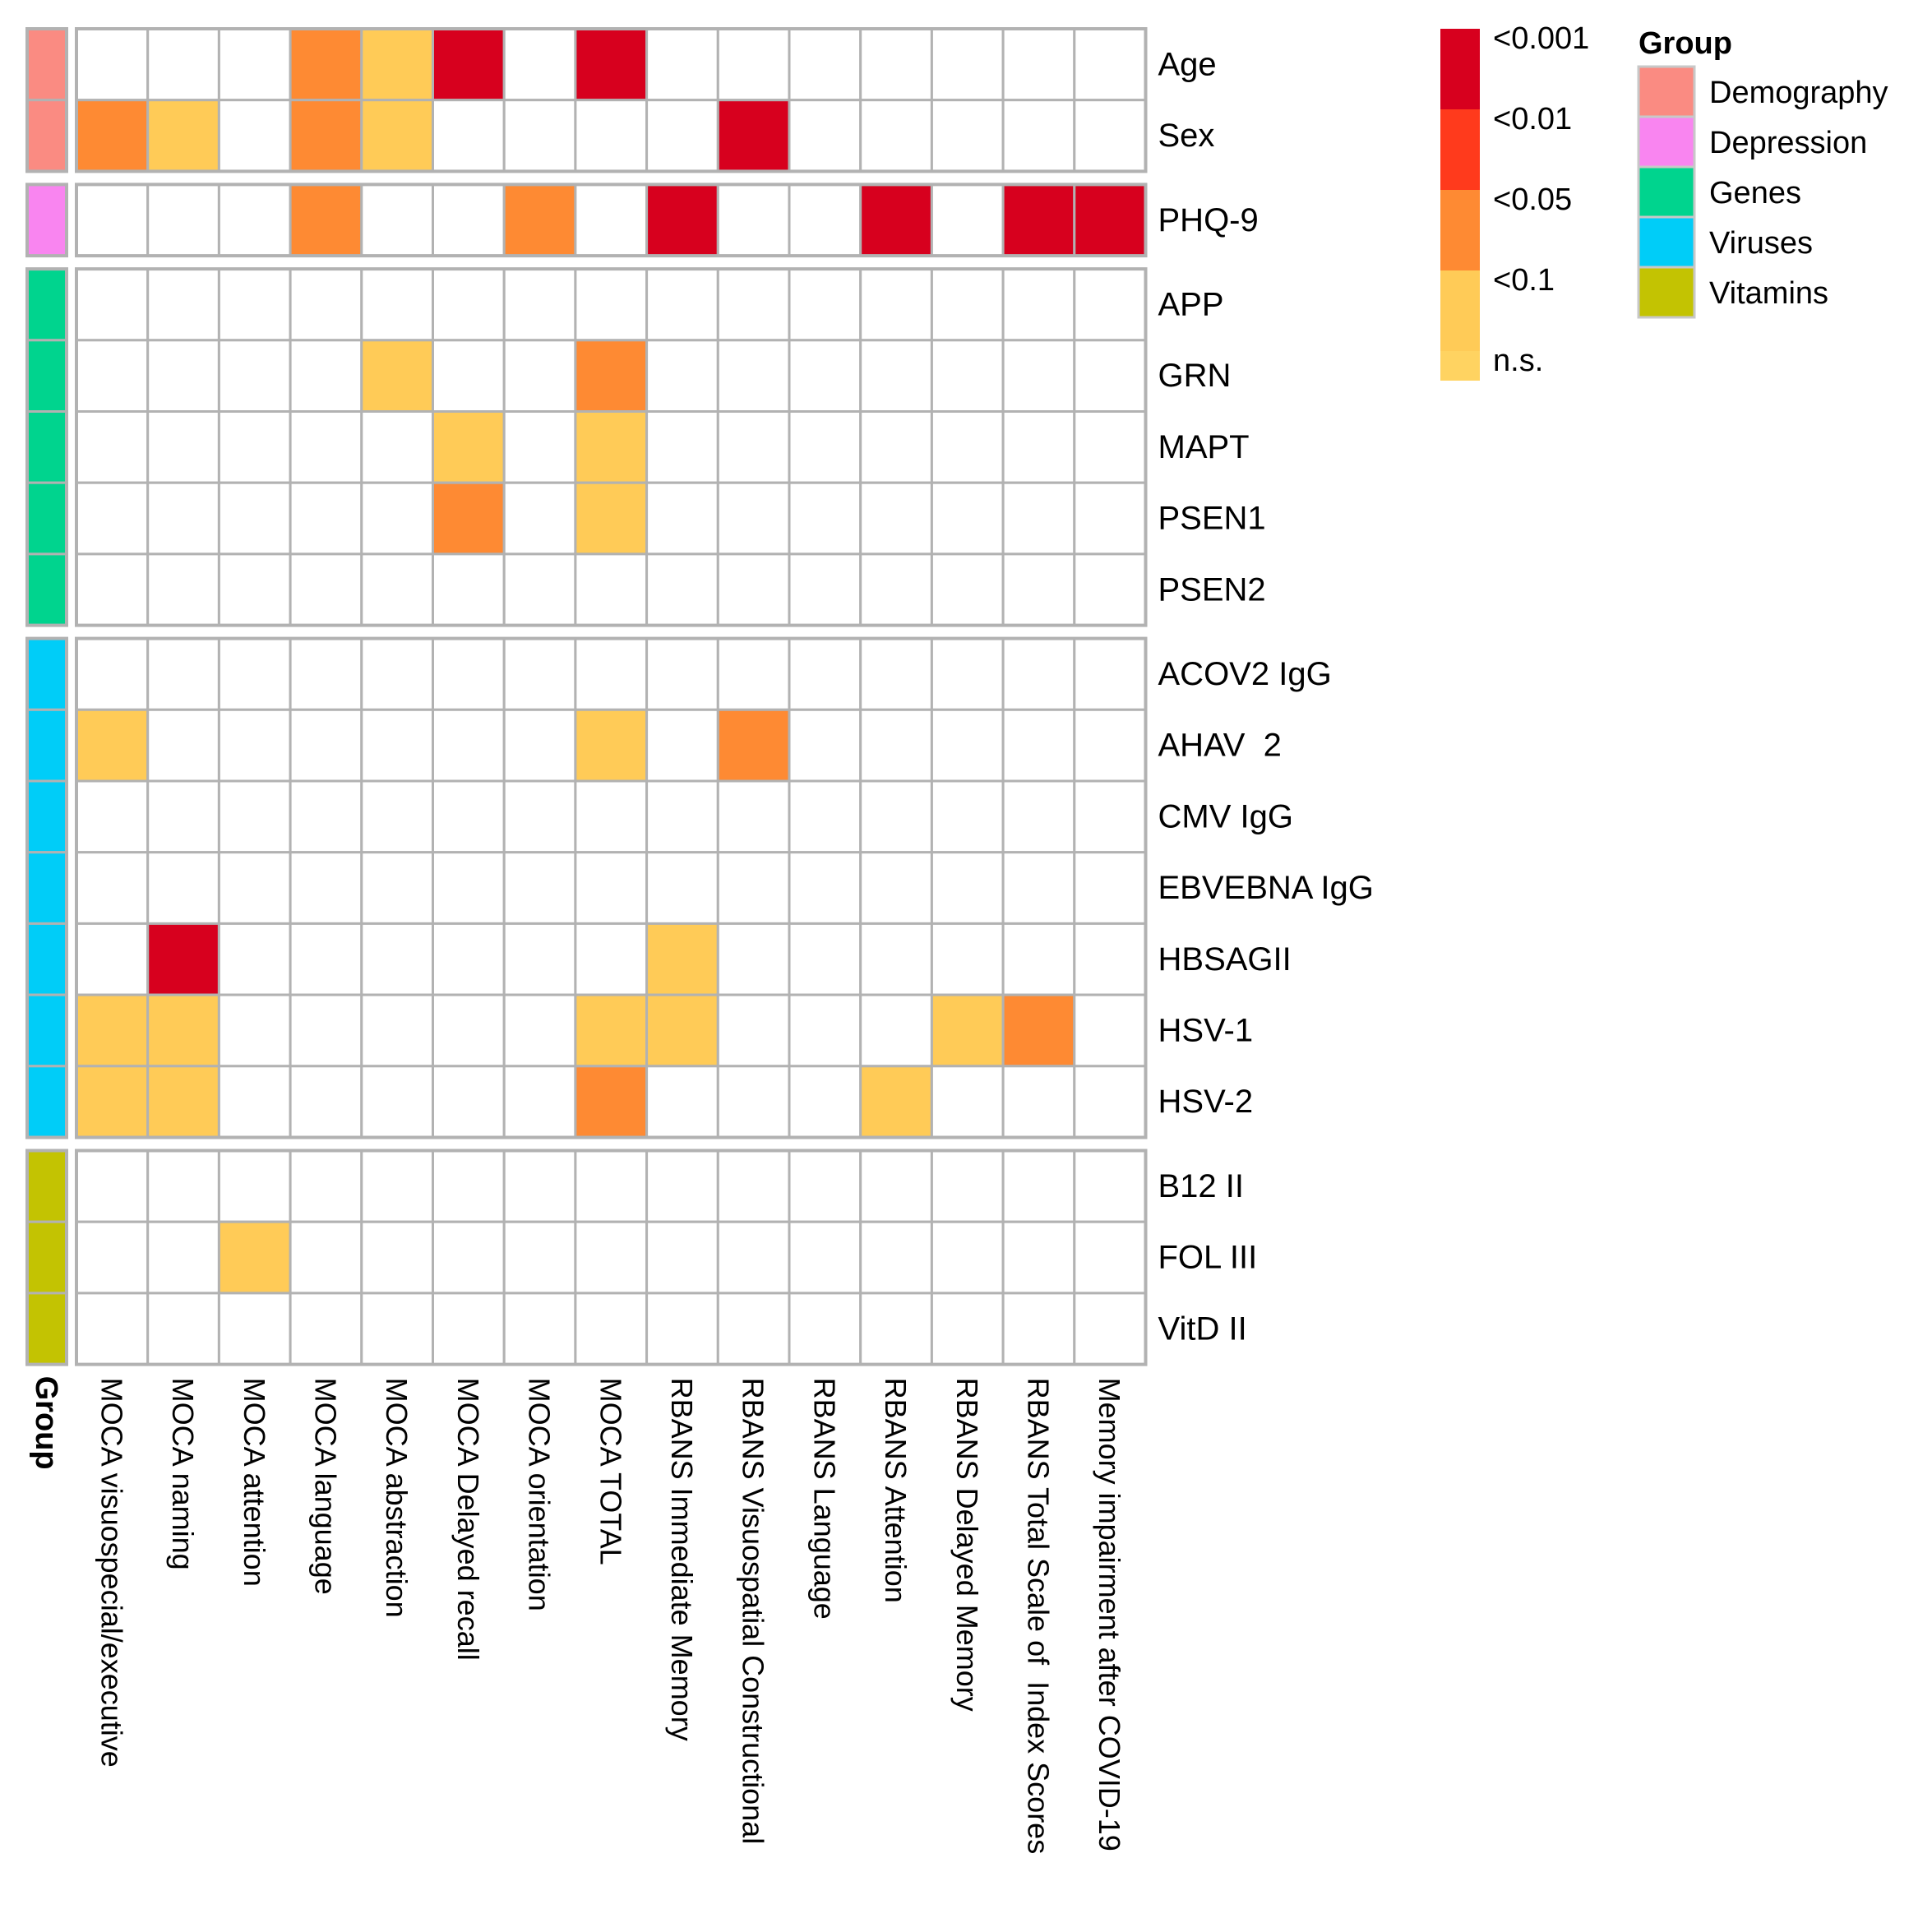 This screenshot has height=1932, width=1932. What do you see at coordinates (1266, 888) in the screenshot?
I see `row-label-ebvebna-igg: EBVEBNA IgG` at bounding box center [1266, 888].